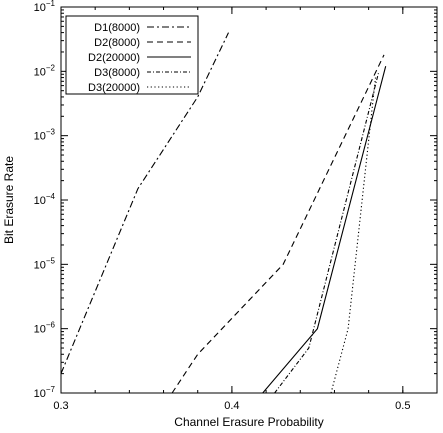  Describe the element at coordinates (402, 406) in the screenshot. I see `x-tick-label: 0.5` at that location.